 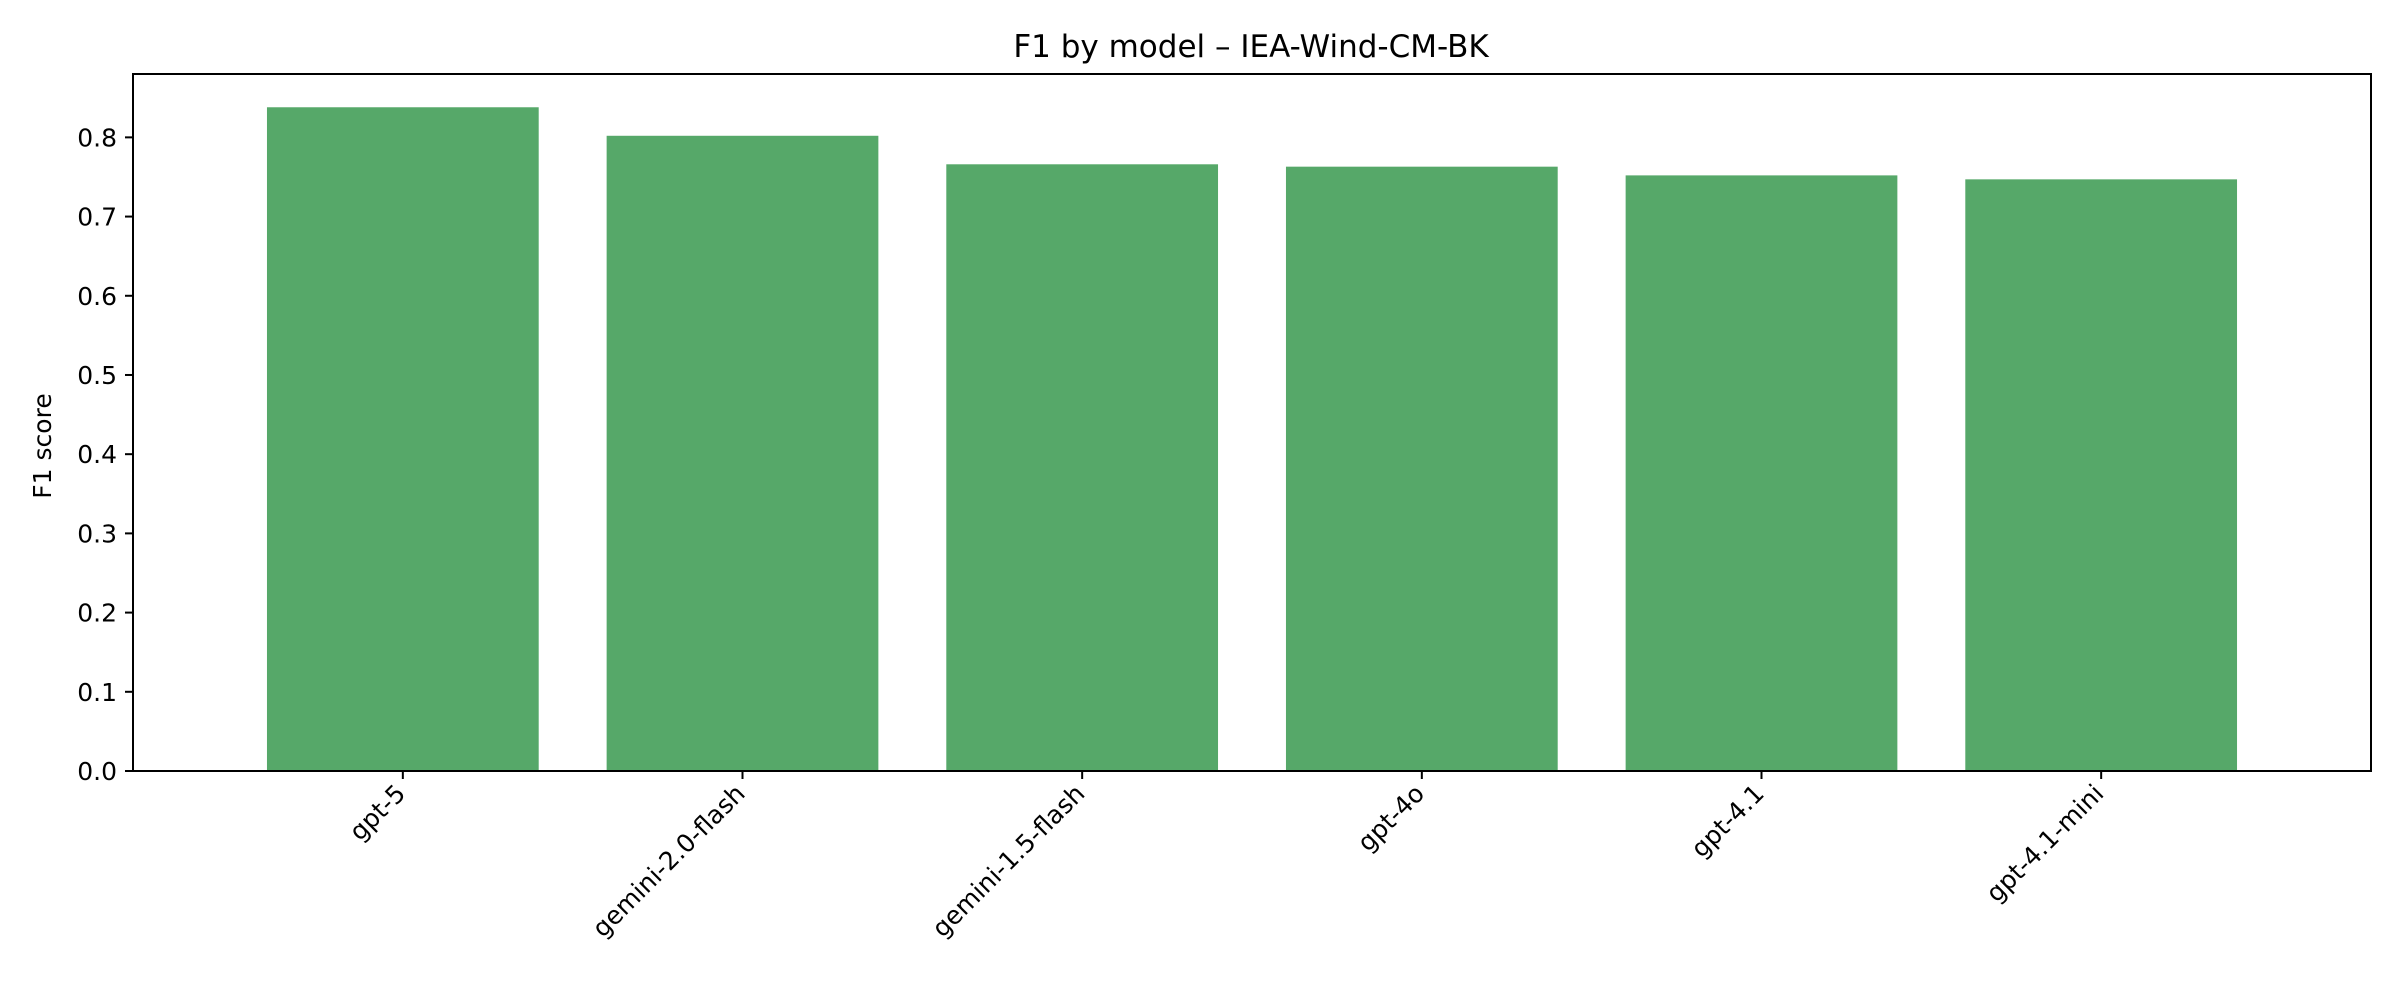 What do you see at coordinates (97, 137) in the screenshot?
I see `y-tick-label: 0.8` at bounding box center [97, 137].